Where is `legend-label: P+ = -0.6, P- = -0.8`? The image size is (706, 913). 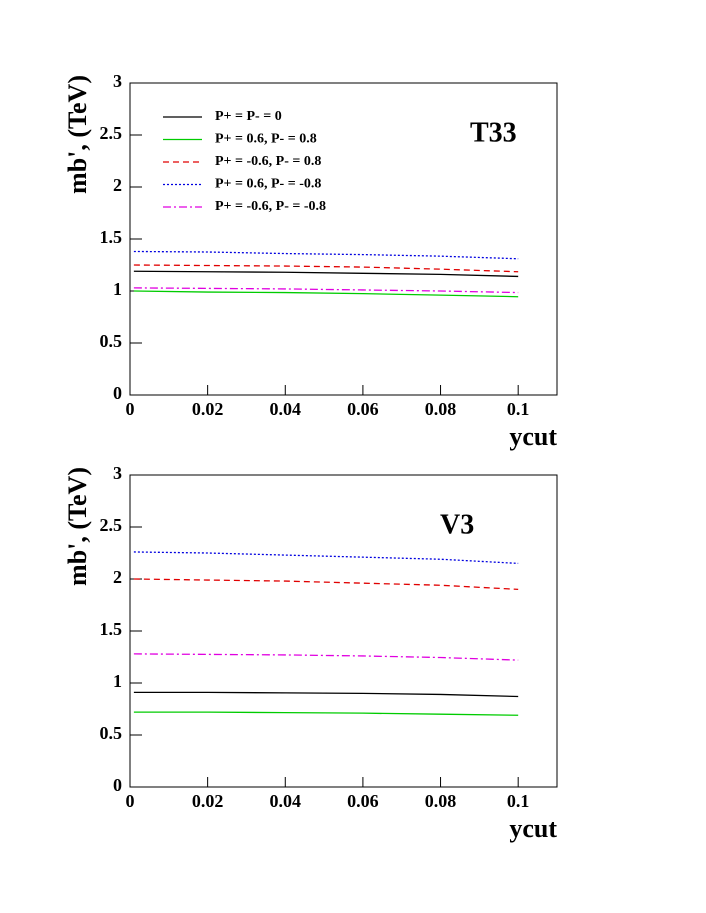
legend-label: P+ = -0.6, P- = -0.8 is located at coordinates (270, 206).